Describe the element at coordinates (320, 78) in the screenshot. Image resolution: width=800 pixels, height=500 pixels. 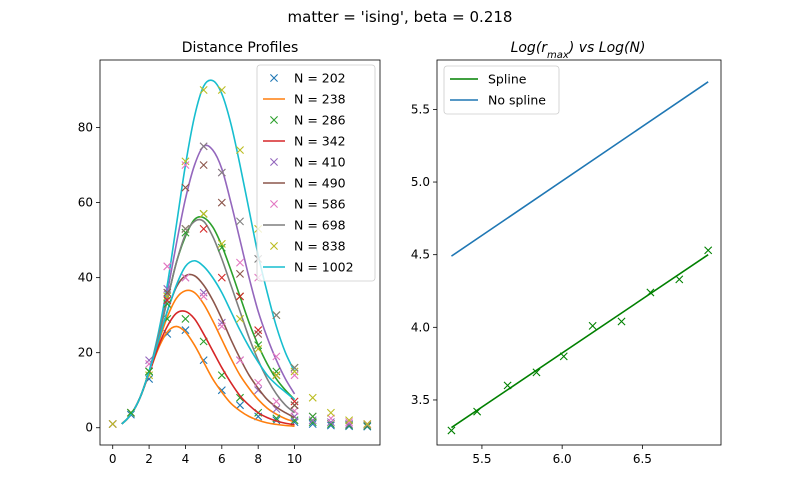
I see `legend-label: N = 202` at that location.